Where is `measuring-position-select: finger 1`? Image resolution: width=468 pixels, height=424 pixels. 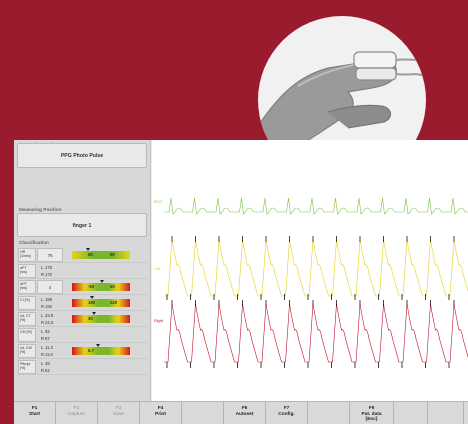
measuring-position-select: finger 1 is located at coordinates (82, 225).